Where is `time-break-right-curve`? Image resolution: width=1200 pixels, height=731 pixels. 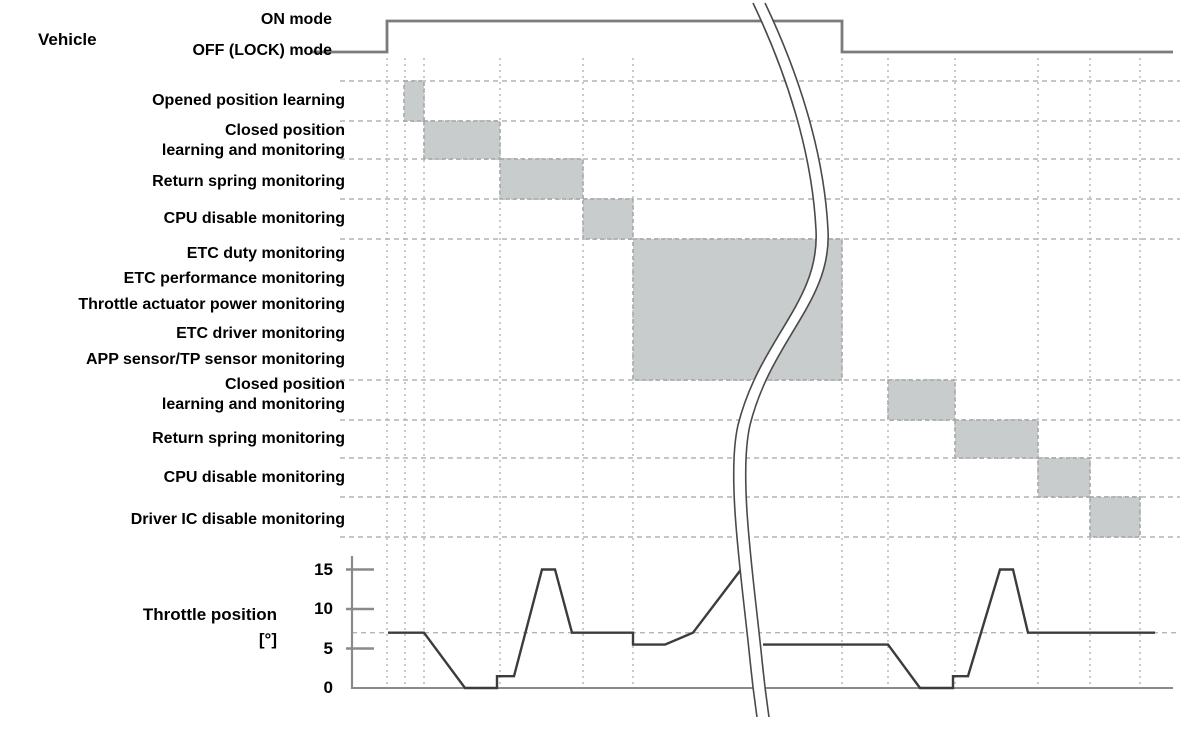
time-break-right-curve is located at coordinates (786, 360).